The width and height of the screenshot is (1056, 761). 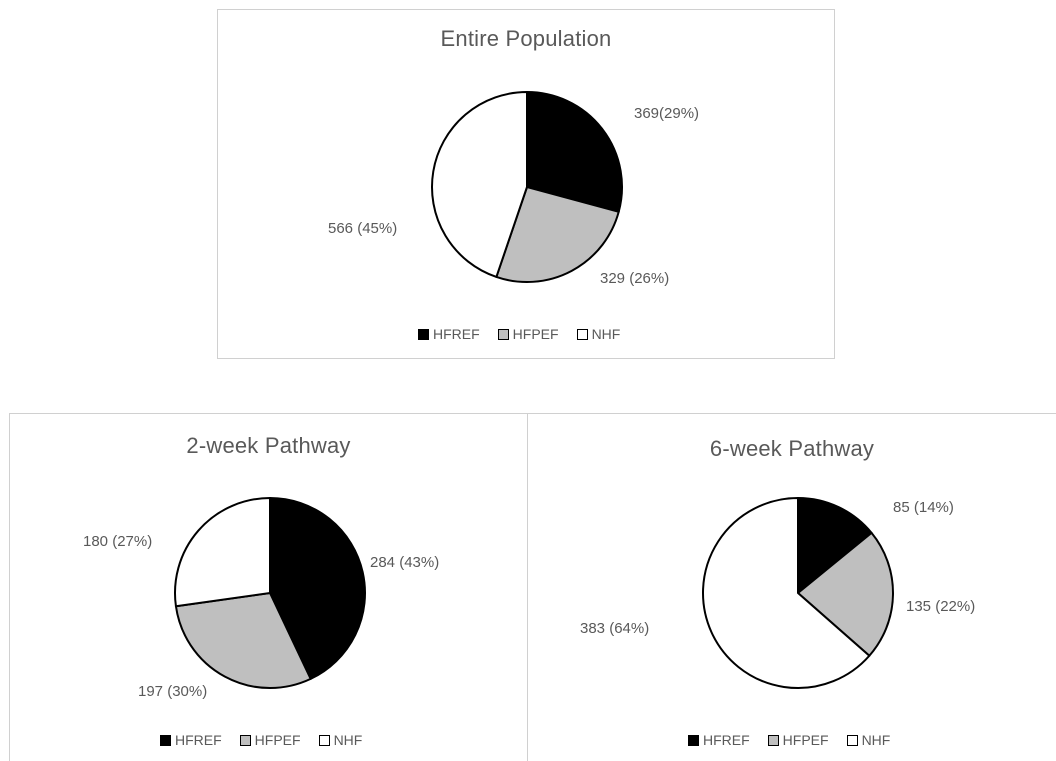 I want to click on data-label-hfref: 369(29%), so click(x=667, y=113).